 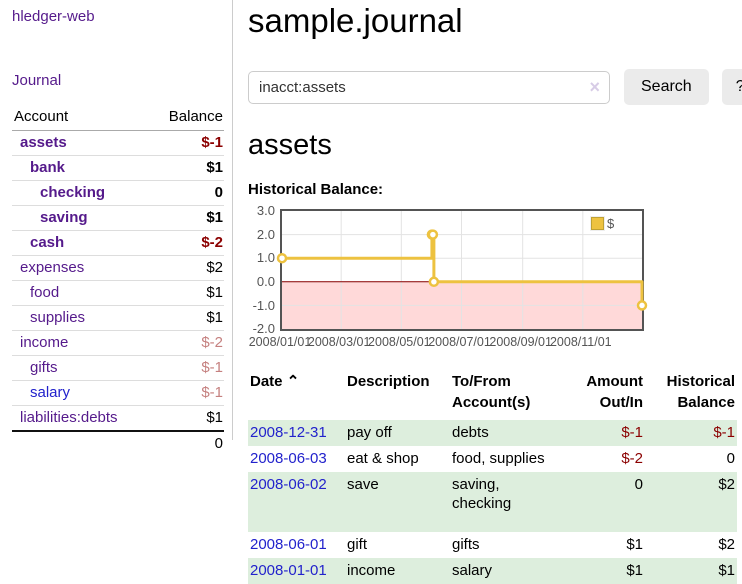 What do you see at coordinates (492, 433) in the screenshot?
I see `transaction-row: 2008-12-31 pay off debts $-1 $-1` at bounding box center [492, 433].